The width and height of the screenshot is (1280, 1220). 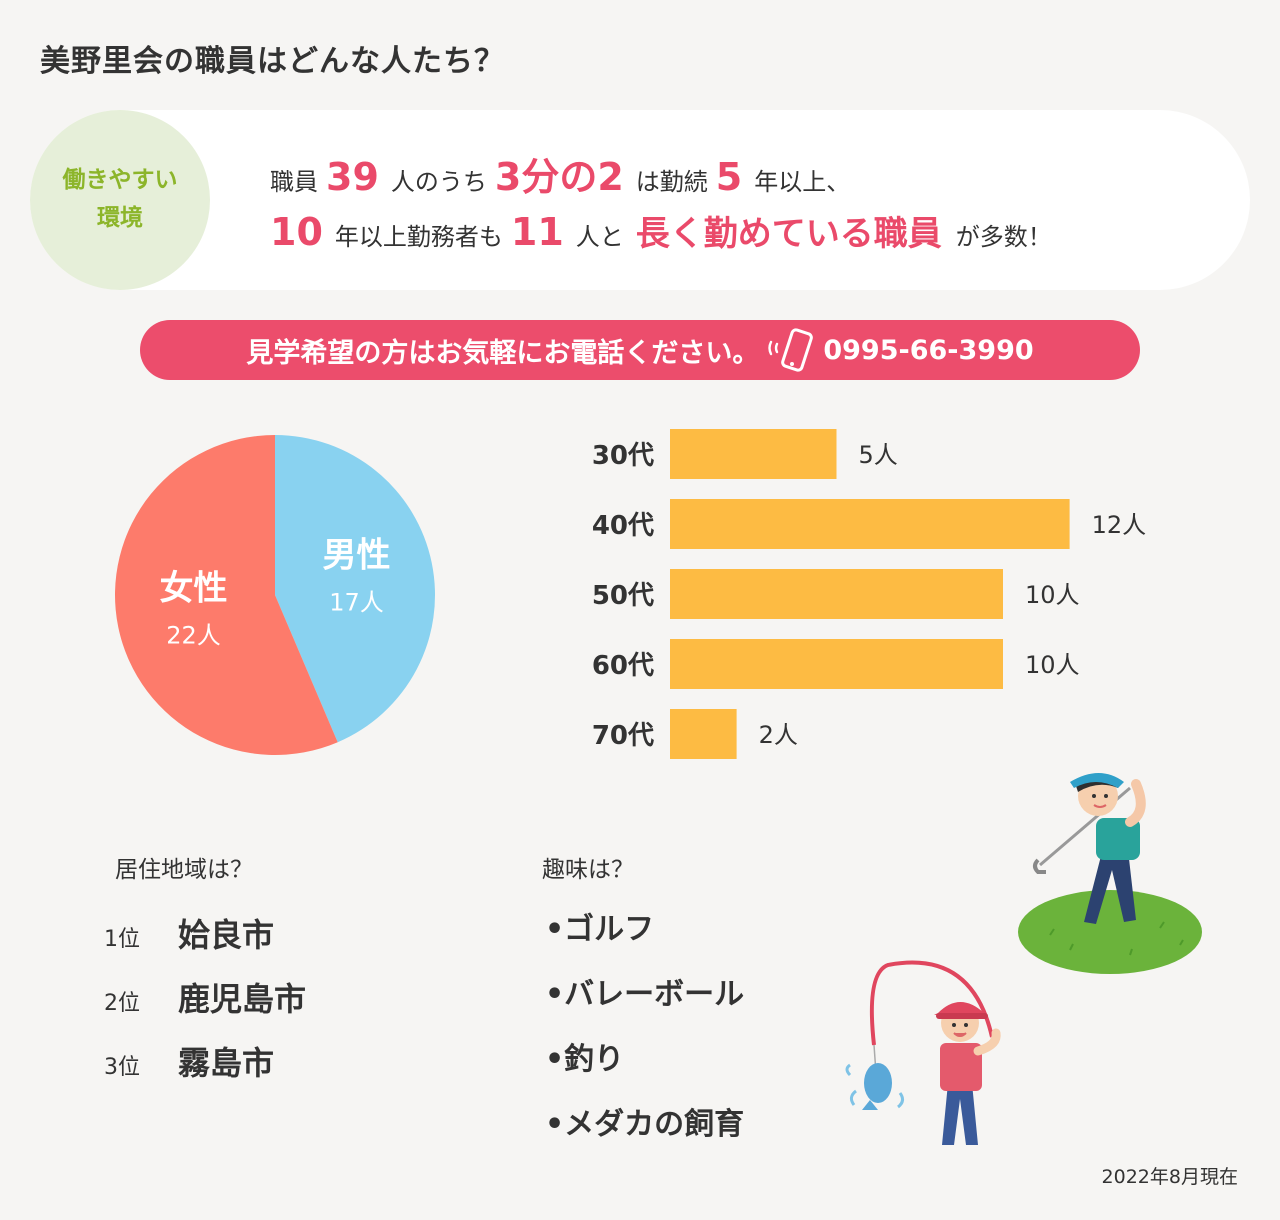 I want to click on angler-illustration, so click(x=923, y=1052).